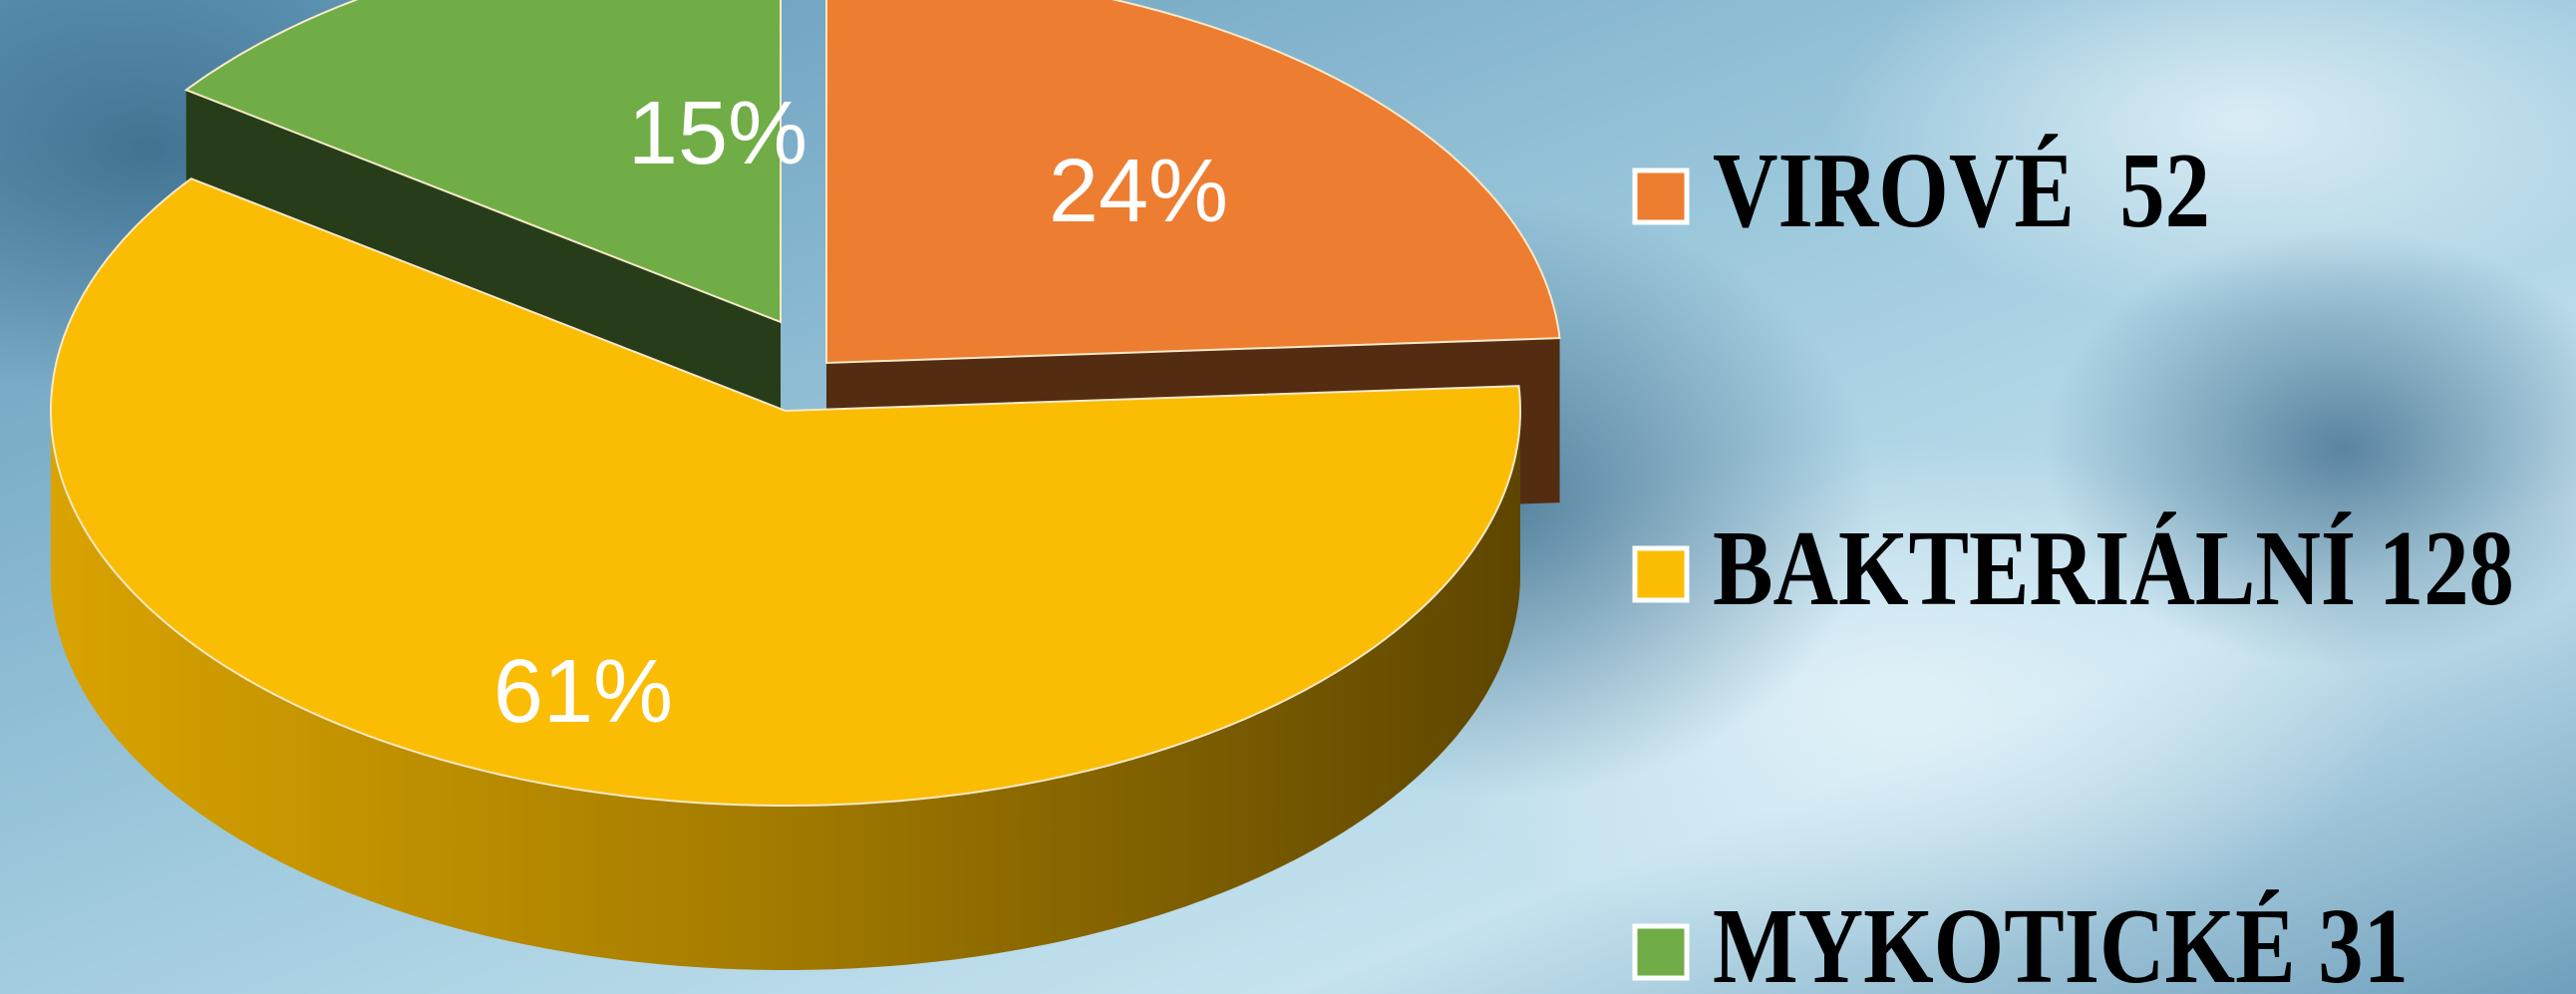 This screenshot has width=2576, height=994. Describe the element at coordinates (2113, 567) in the screenshot. I see `legend-label: BAKTERIÁLNÍ 128` at that location.